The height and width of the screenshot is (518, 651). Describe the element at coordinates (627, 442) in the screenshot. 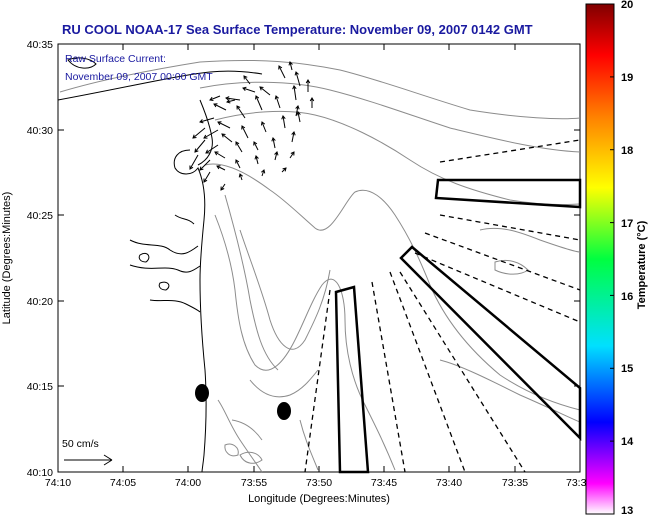

I see `colorbar-tick-label: 14` at that location.